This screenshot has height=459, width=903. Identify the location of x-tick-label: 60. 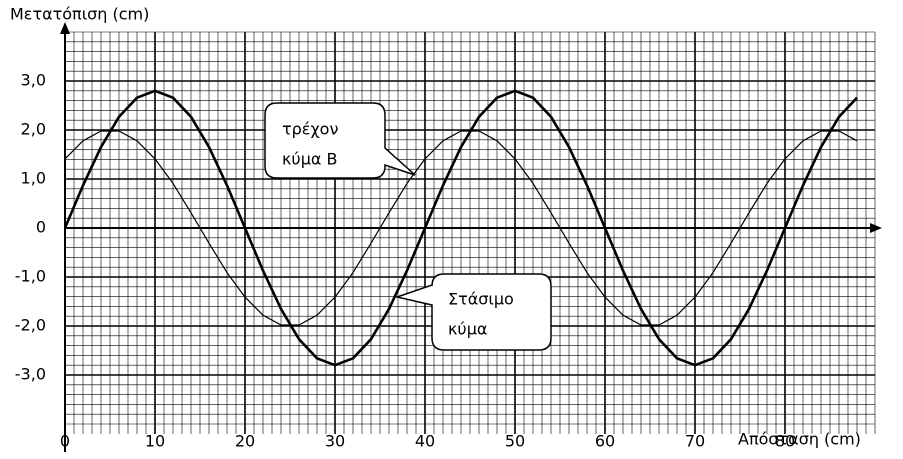
(605, 441).